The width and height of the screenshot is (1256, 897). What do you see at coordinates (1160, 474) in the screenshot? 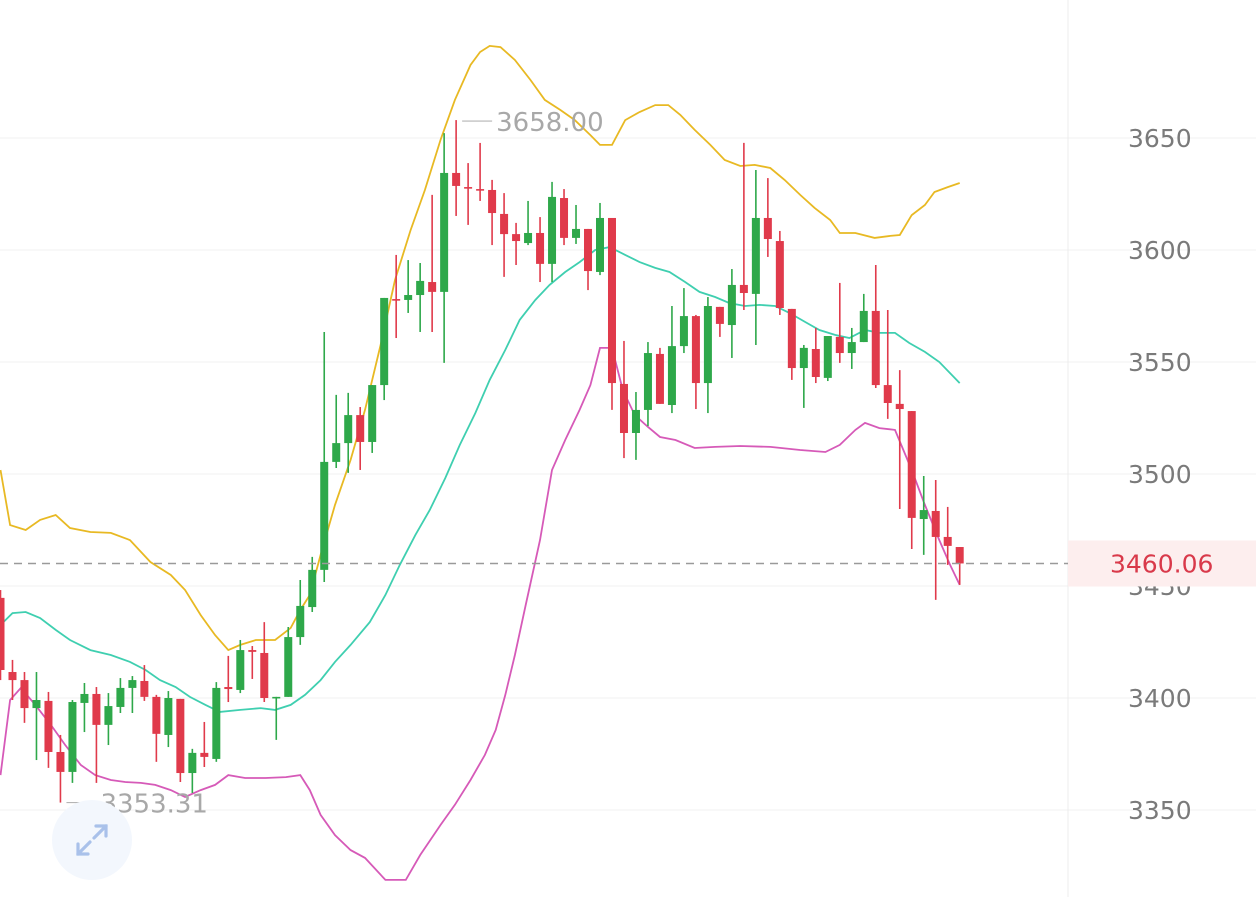
I see `y-tick-label: 3500` at bounding box center [1160, 474].